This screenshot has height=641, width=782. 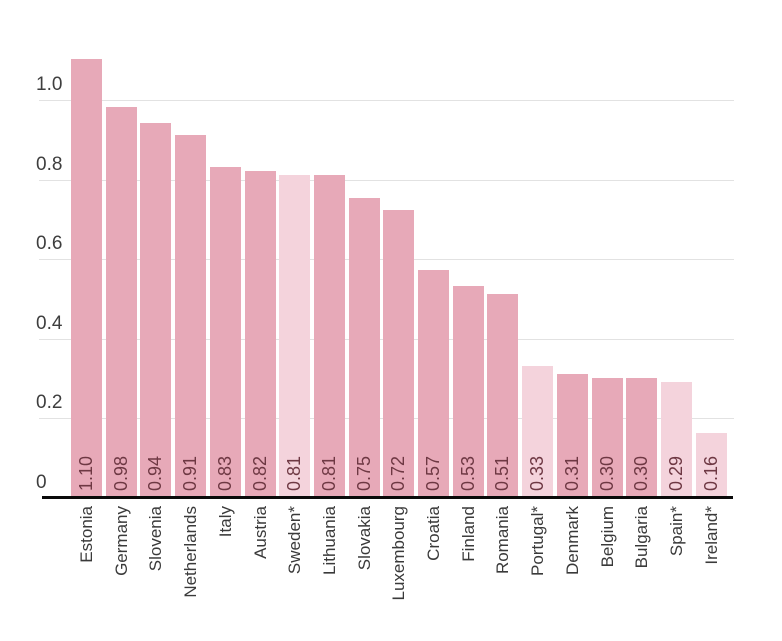 I want to click on bar-romania, so click(x=503, y=395).